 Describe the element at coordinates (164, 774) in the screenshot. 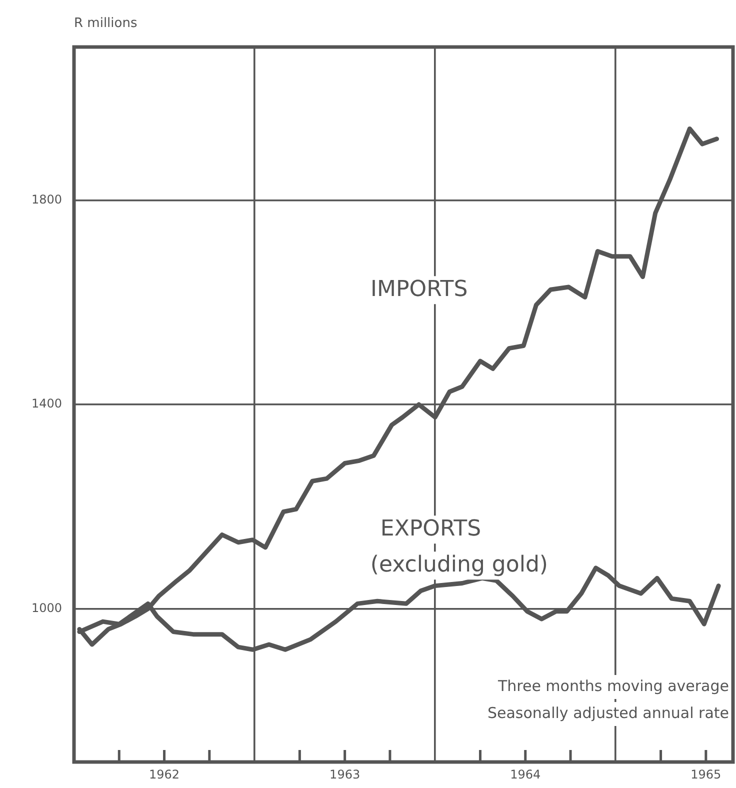

I see `x-tick-label: 1962` at that location.